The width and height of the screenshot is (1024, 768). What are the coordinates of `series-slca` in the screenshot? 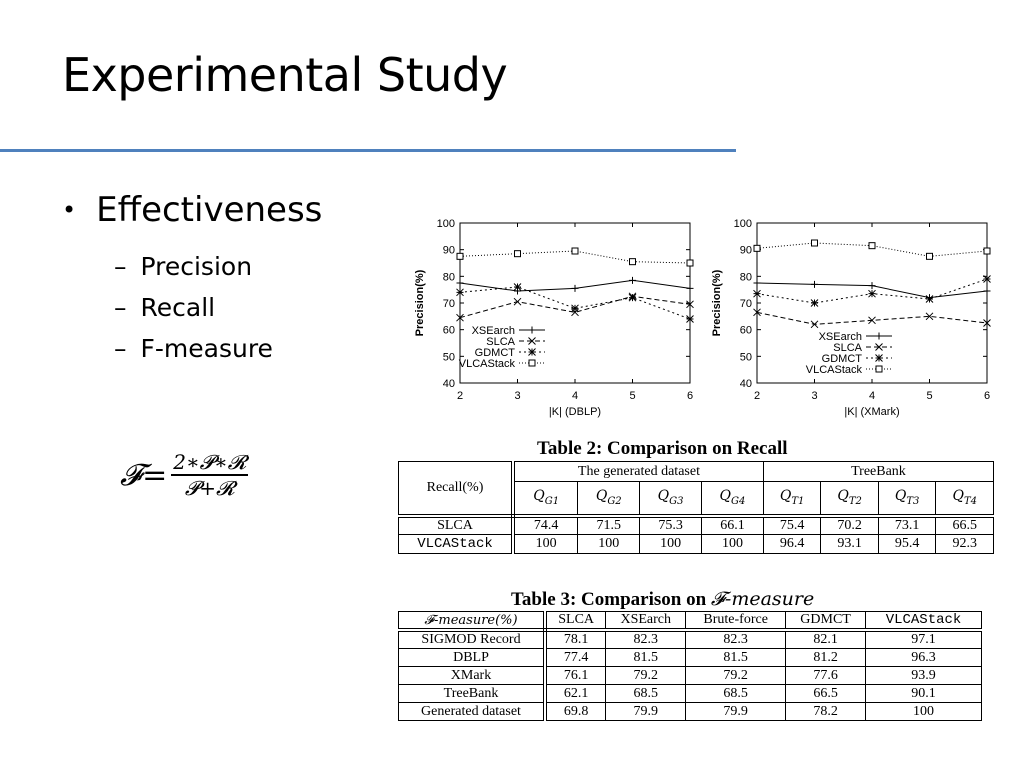 It's located at (872, 318).